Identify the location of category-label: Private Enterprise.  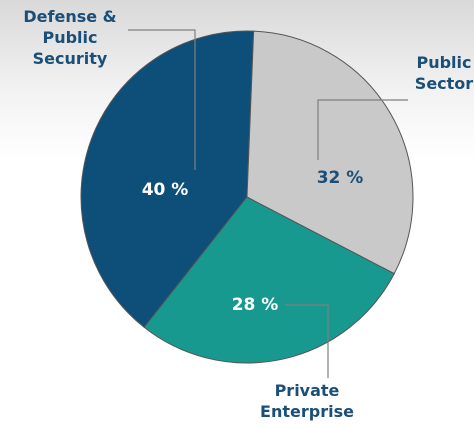
(307, 401).